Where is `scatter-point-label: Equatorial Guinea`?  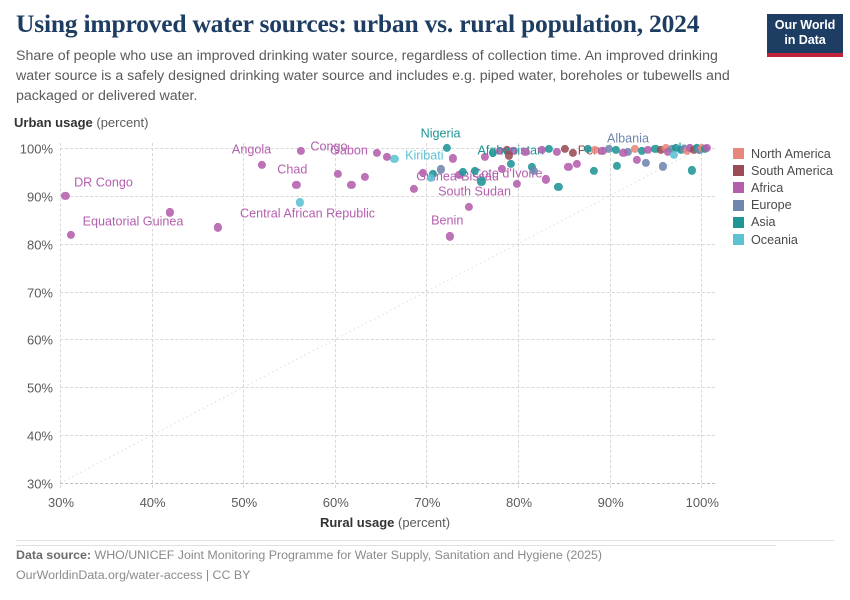 scatter-point-label: Equatorial Guinea is located at coordinates (133, 221).